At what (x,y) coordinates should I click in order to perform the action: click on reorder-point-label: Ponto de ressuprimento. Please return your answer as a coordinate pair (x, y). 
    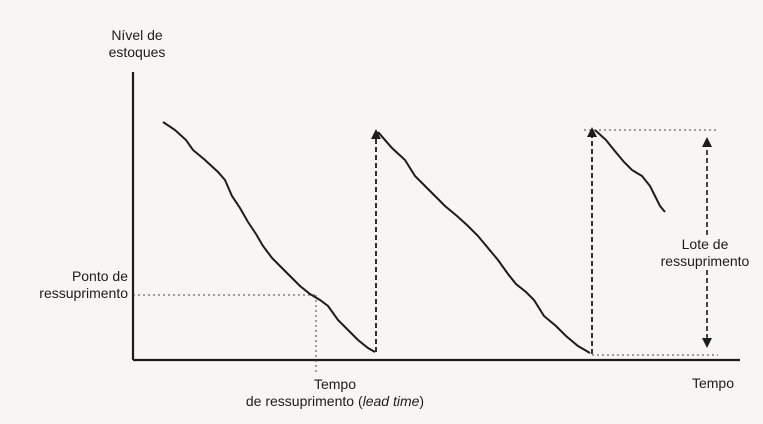
    Looking at the image, I should click on (83, 284).